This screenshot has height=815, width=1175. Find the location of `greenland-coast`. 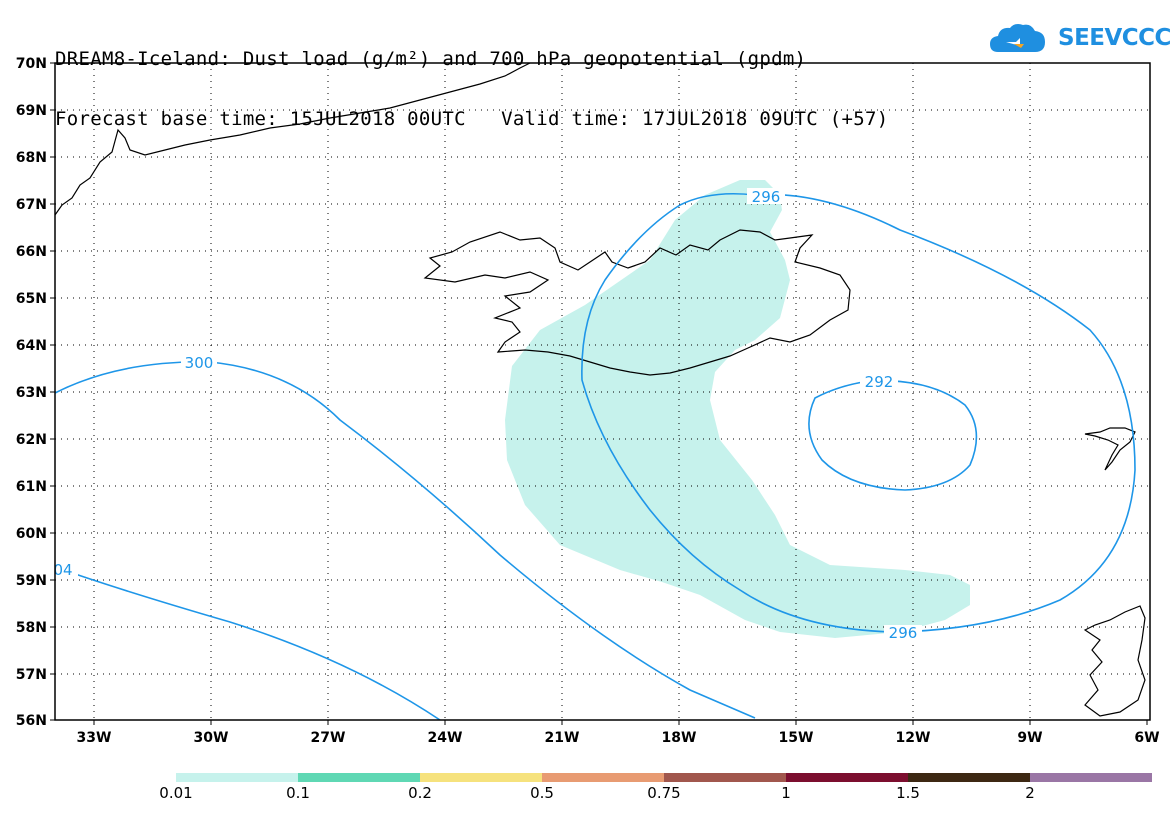

greenland-coast is located at coordinates (292, 139).